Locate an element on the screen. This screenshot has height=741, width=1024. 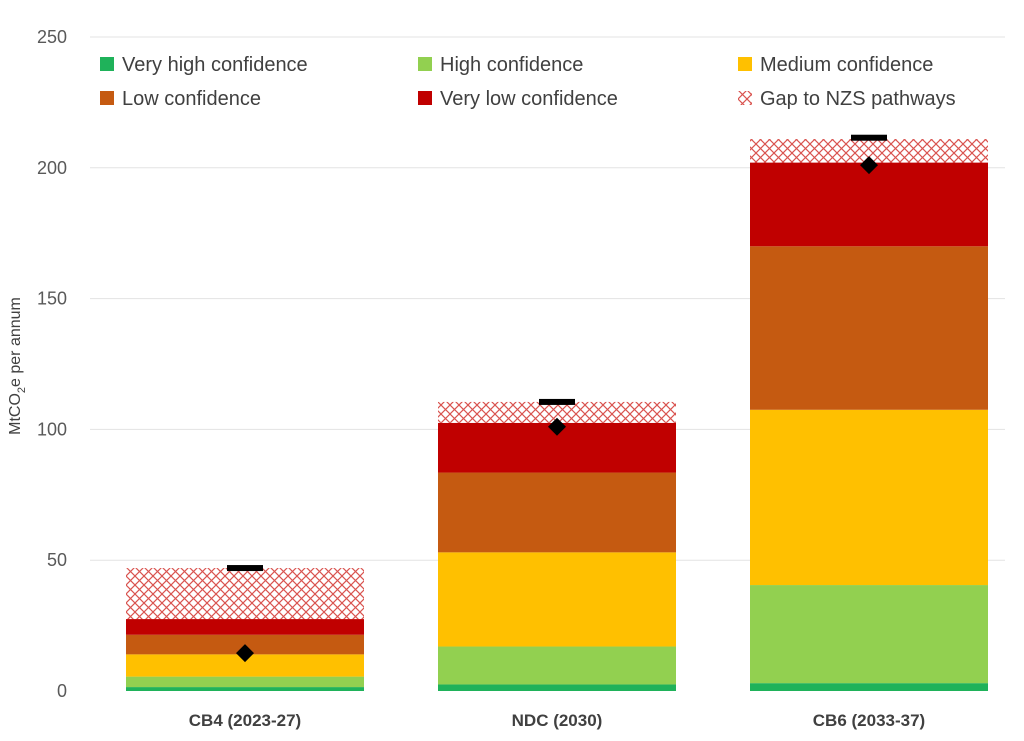
bar-cb4-2023-27-very-high-confidence is located at coordinates (245, 689).